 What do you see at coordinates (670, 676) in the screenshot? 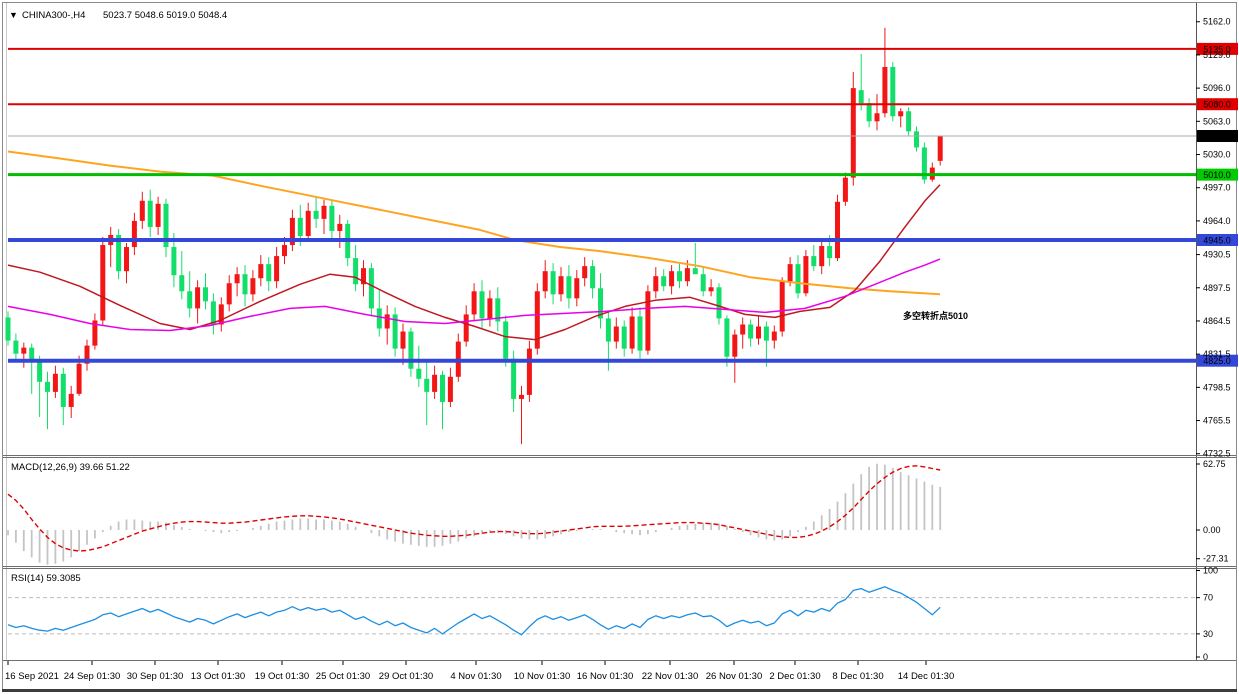
I see `time-tick-label: 22 Nov 01:30` at bounding box center [670, 676].